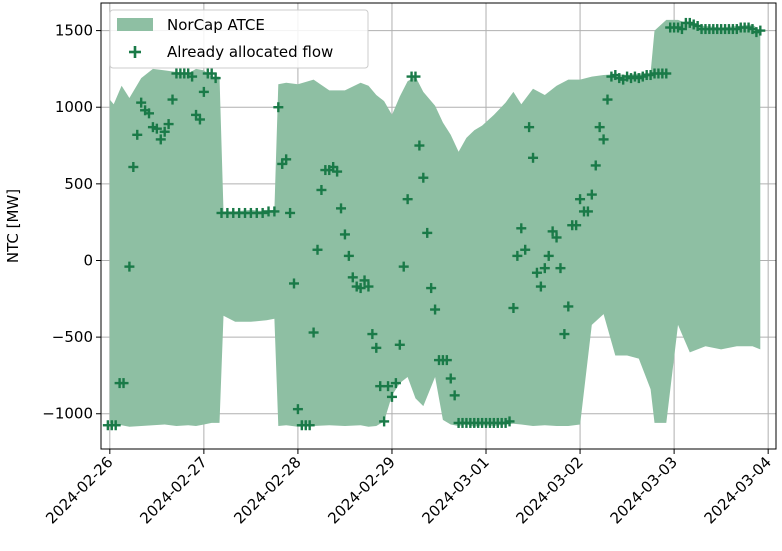 The width and height of the screenshot is (782, 551). I want to click on legend-label-band: NorCap ATCE, so click(216, 25).